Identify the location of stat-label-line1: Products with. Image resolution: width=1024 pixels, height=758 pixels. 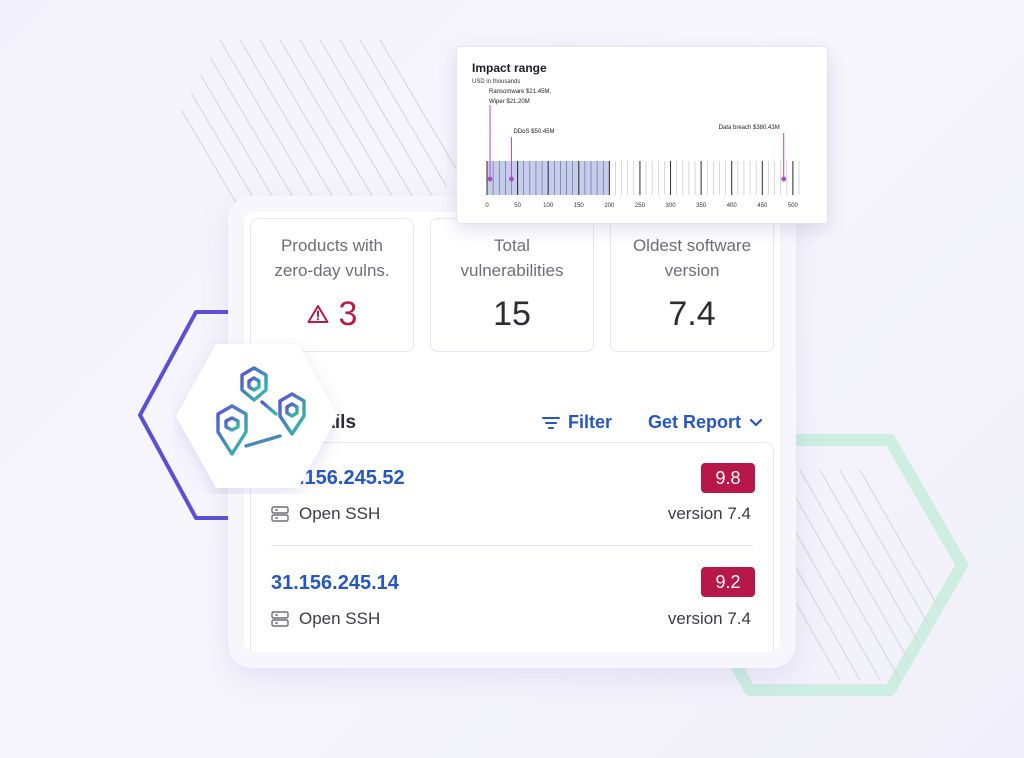
(332, 245).